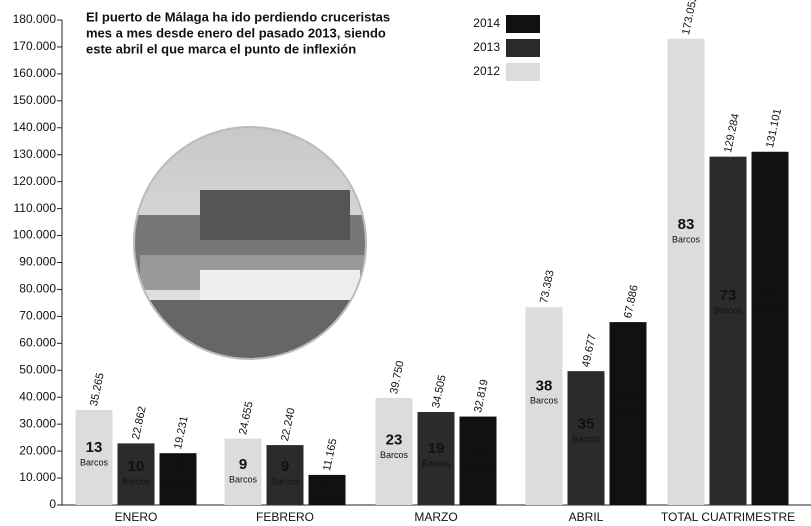  What do you see at coordinates (686, 224) in the screenshot?
I see `barcos-count: 83` at bounding box center [686, 224].